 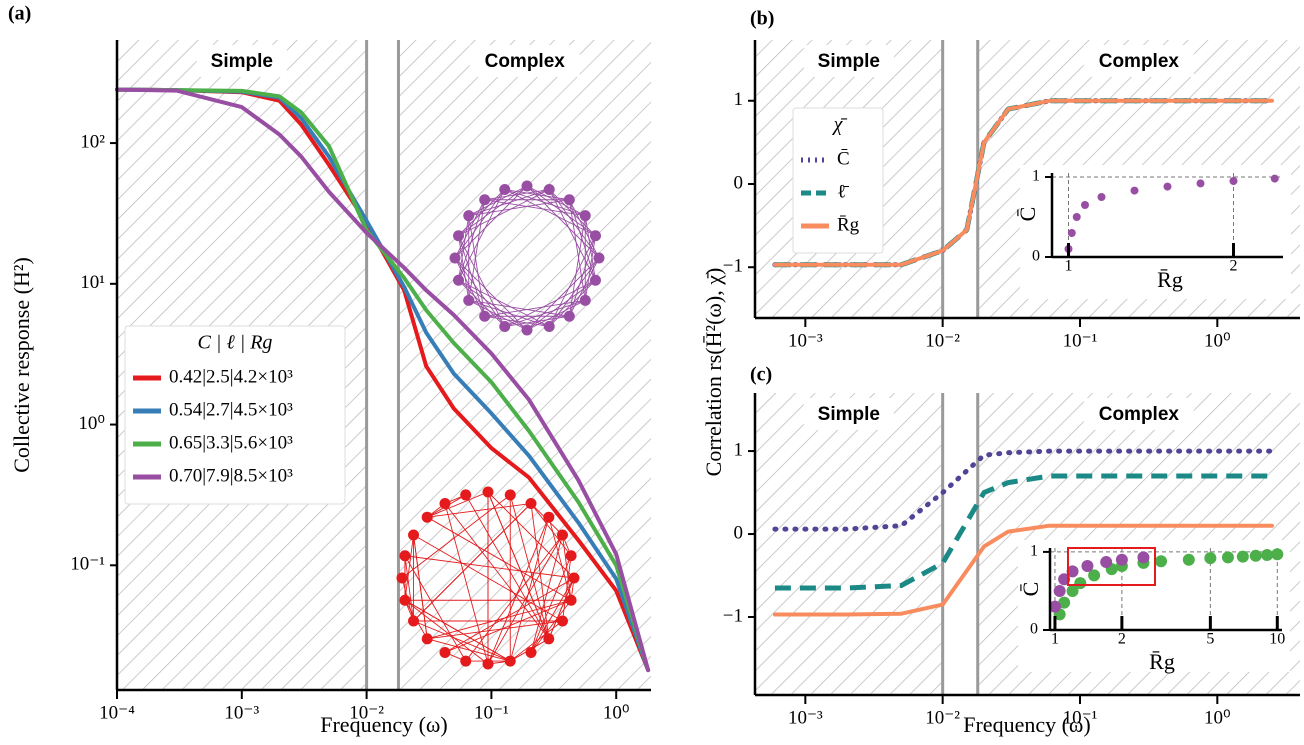 I want to click on x-tick-label: 10⁻², so click(x=366, y=712).